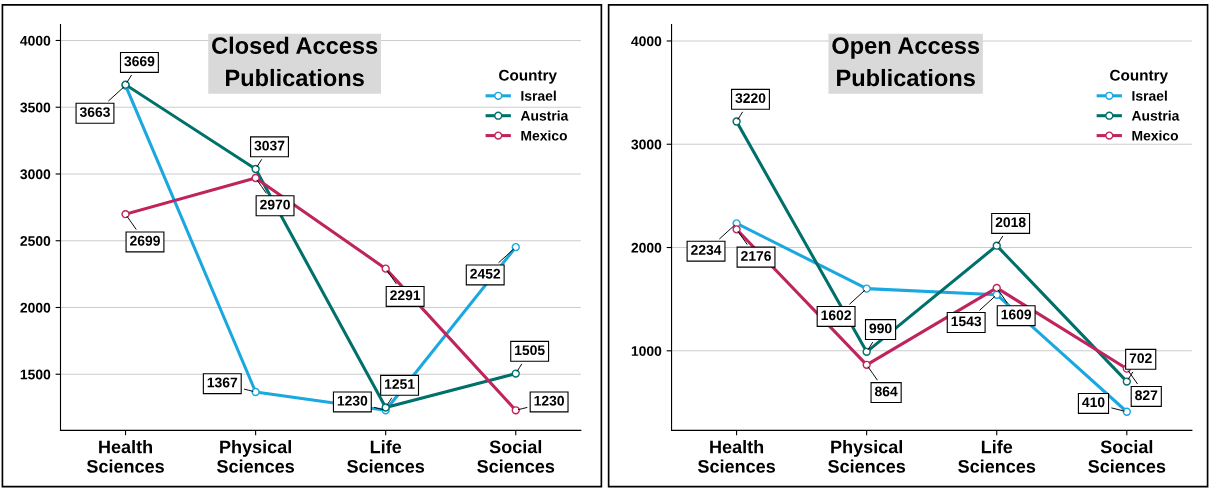  What do you see at coordinates (1093, 402) in the screenshot?
I see `data-label: 410` at bounding box center [1093, 402].